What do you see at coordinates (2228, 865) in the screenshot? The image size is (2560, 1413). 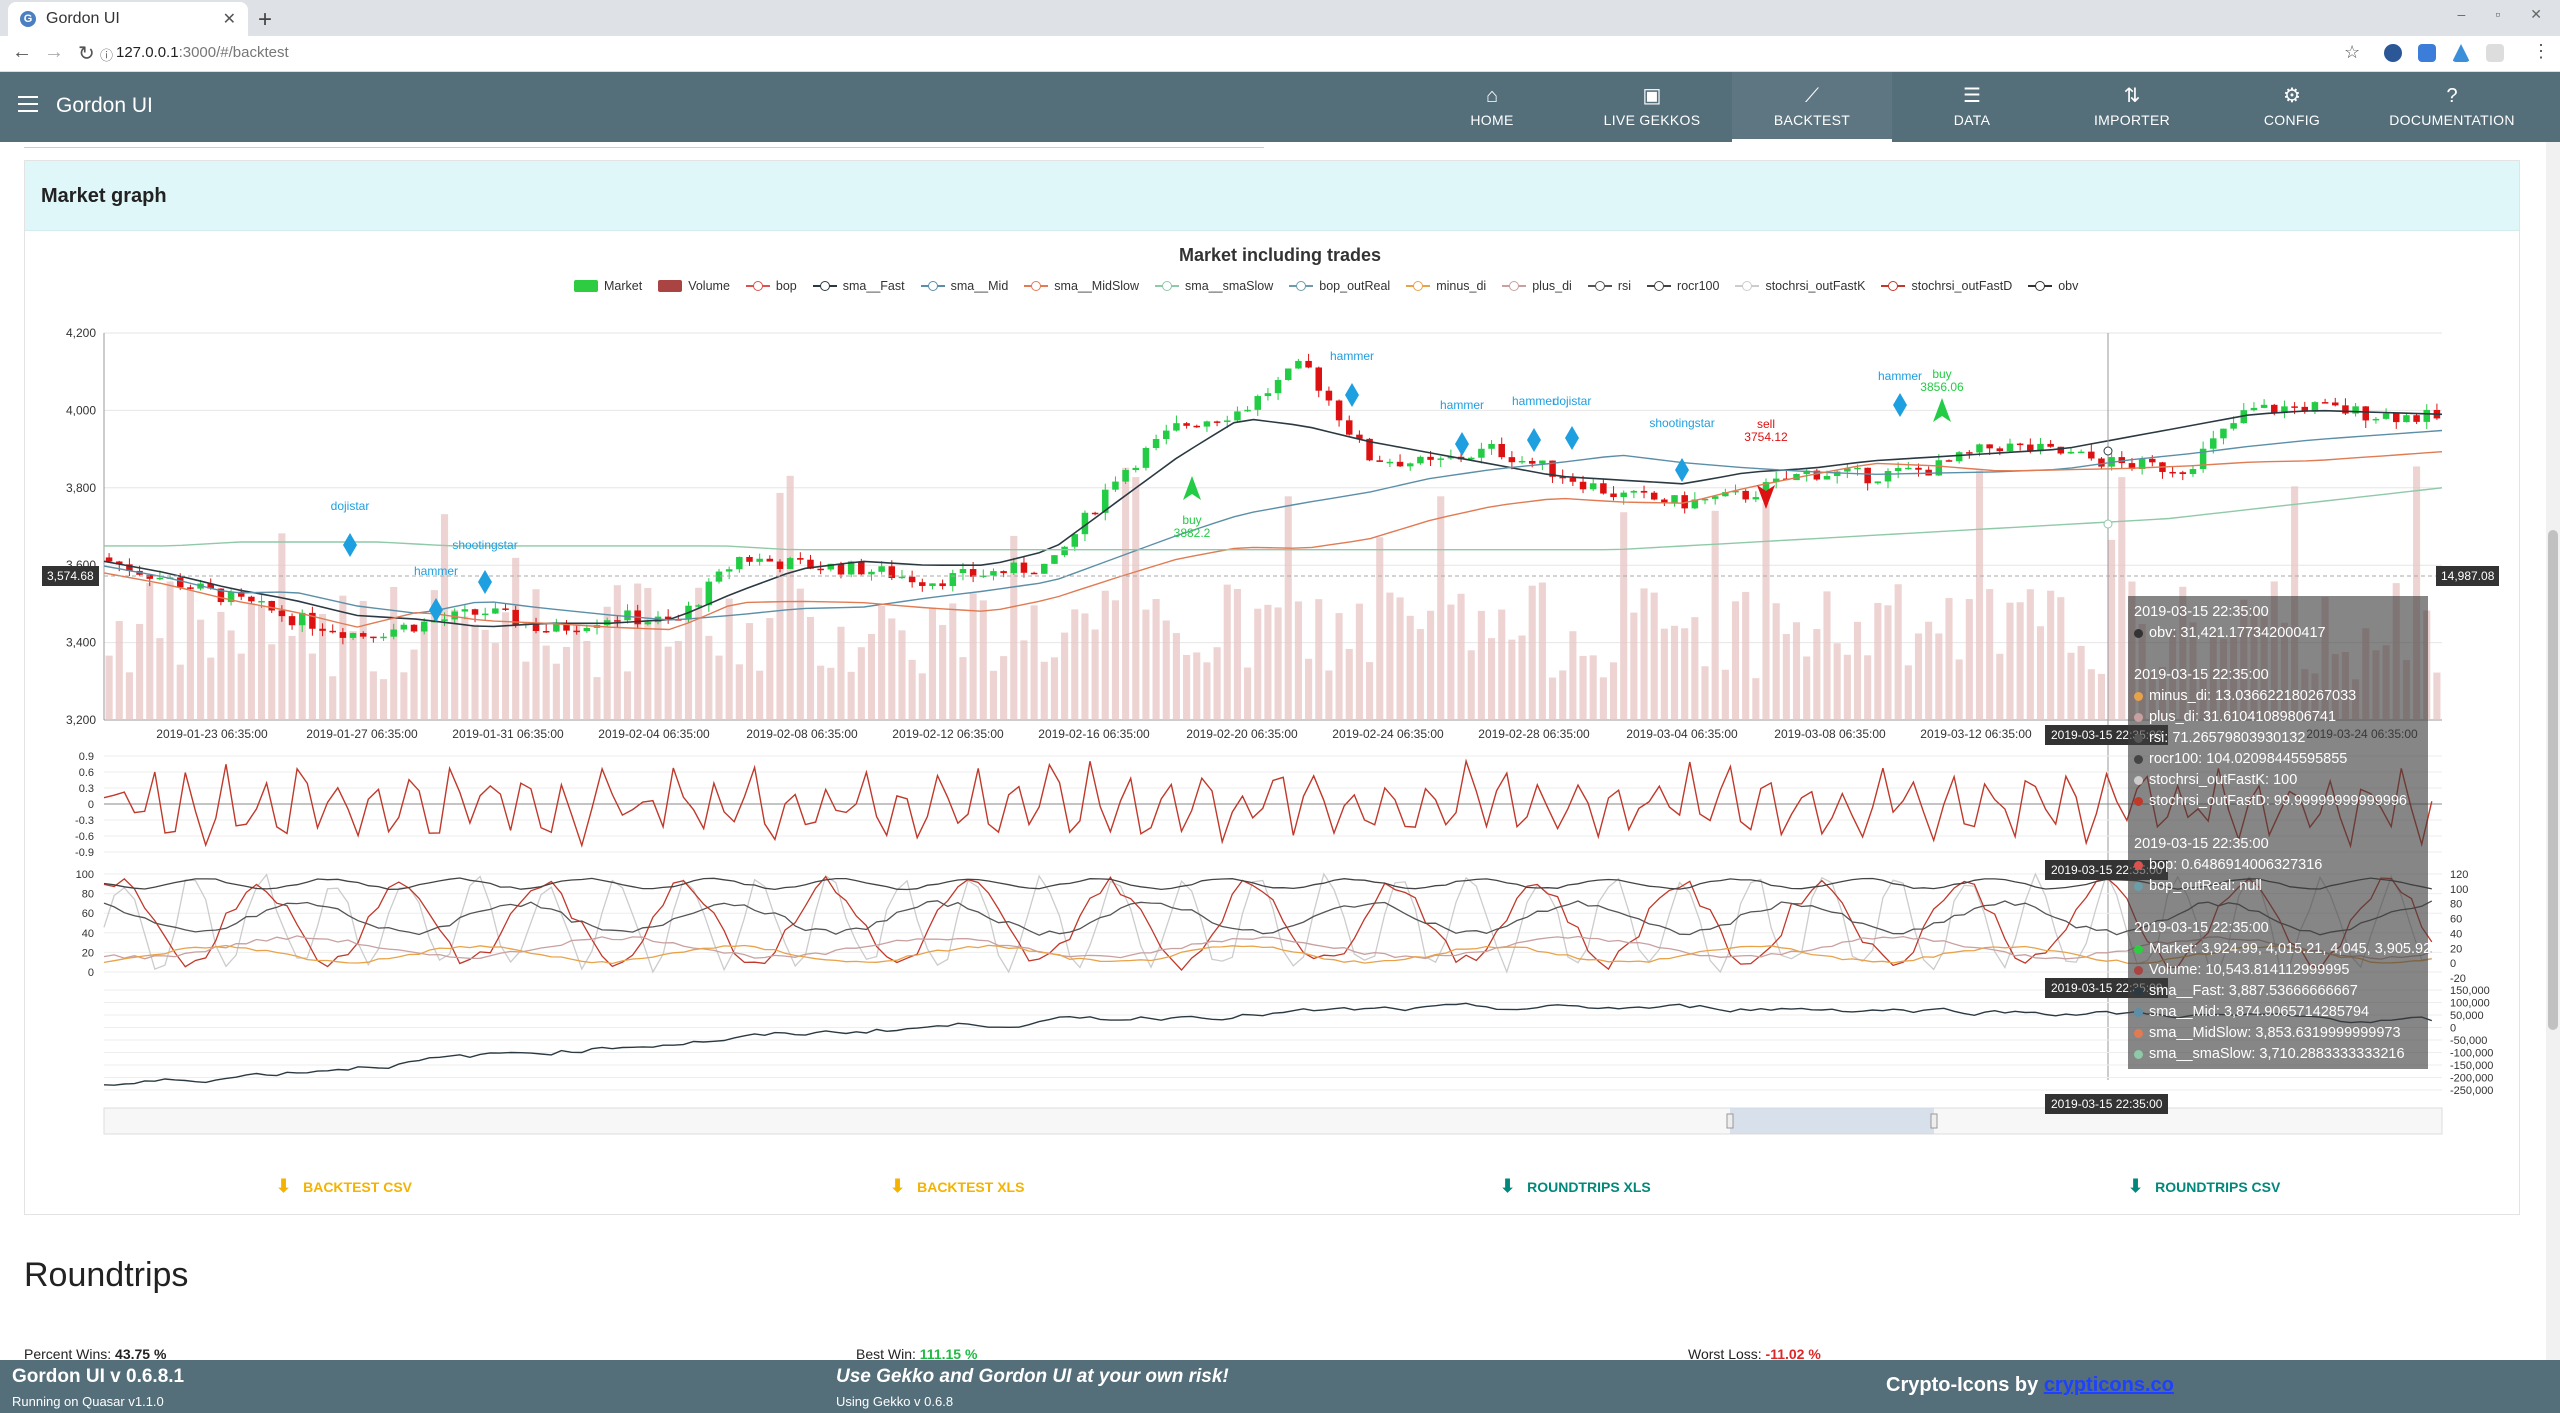 I see `tooltip-row: bop: 0.6486914006327316` at bounding box center [2228, 865].